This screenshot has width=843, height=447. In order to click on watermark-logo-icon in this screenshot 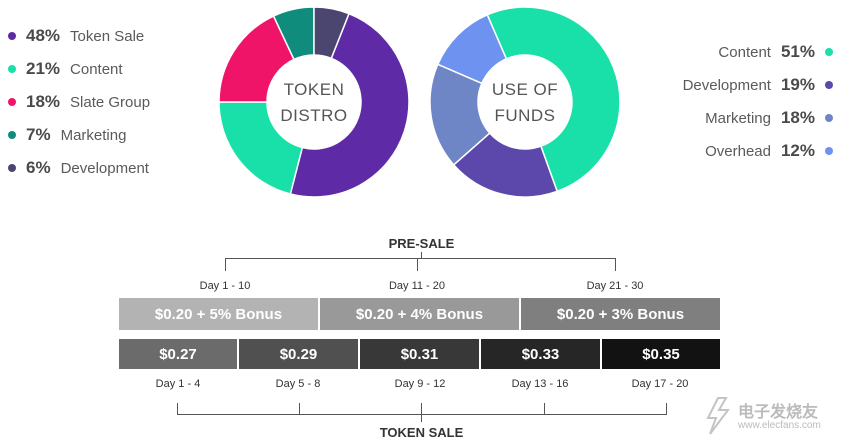, I will do `click(718, 416)`.